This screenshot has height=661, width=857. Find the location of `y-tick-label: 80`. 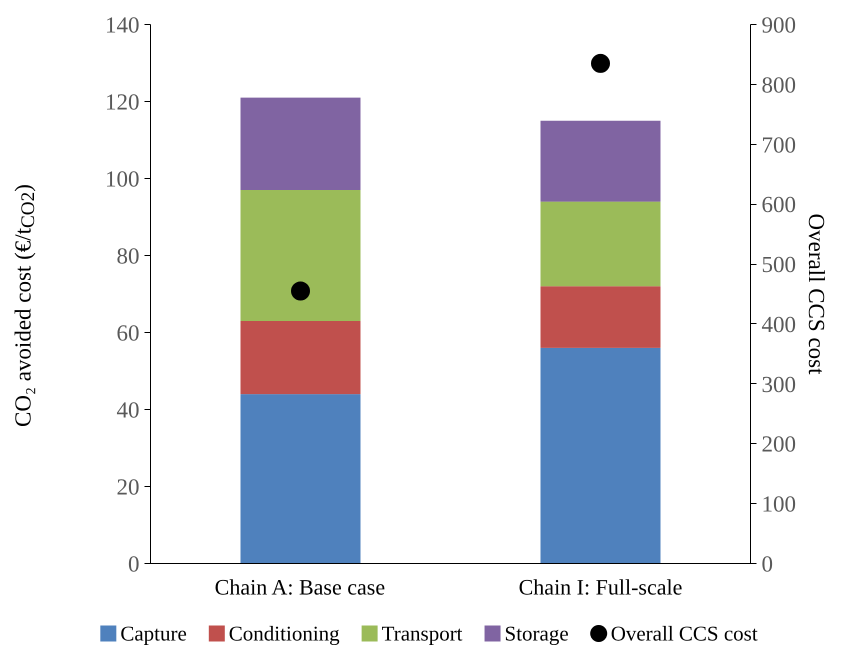

y-tick-label: 80 is located at coordinates (128, 256).